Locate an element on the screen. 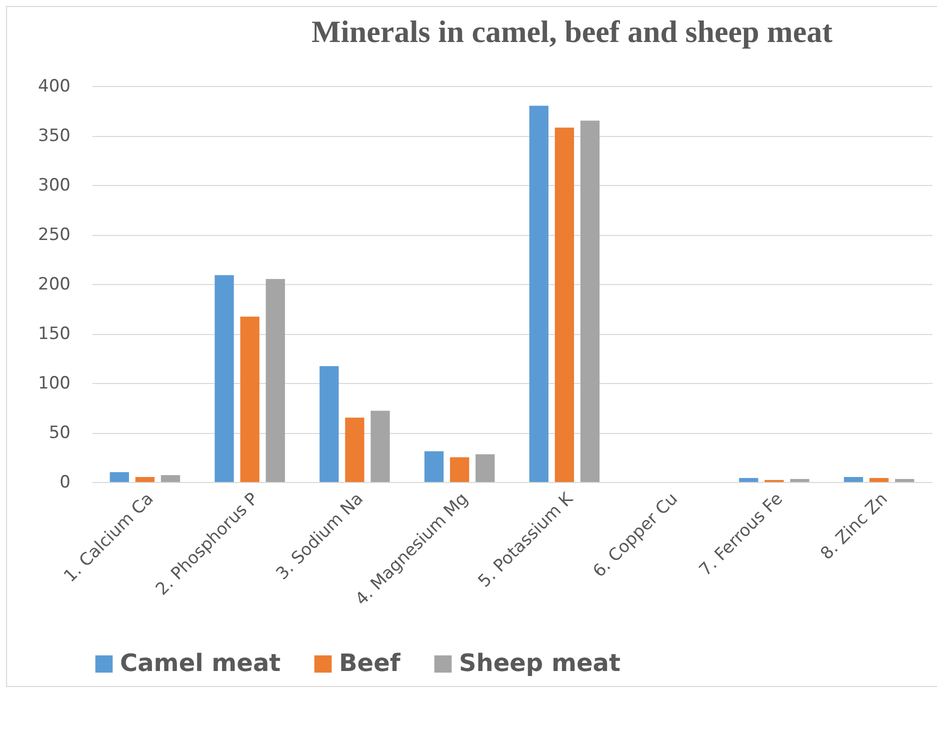 This screenshot has width=937, height=749. y-tick-label: 50 is located at coordinates (59, 433).